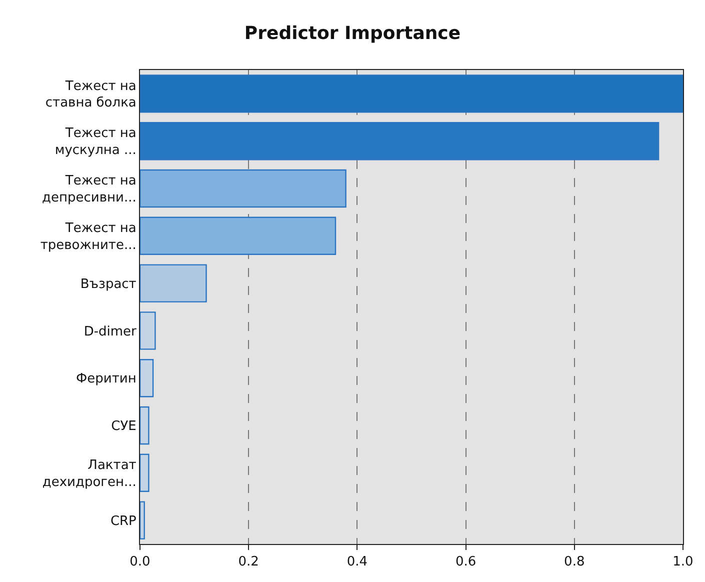  I want to click on x-tick-label: 1.0, so click(683, 562).